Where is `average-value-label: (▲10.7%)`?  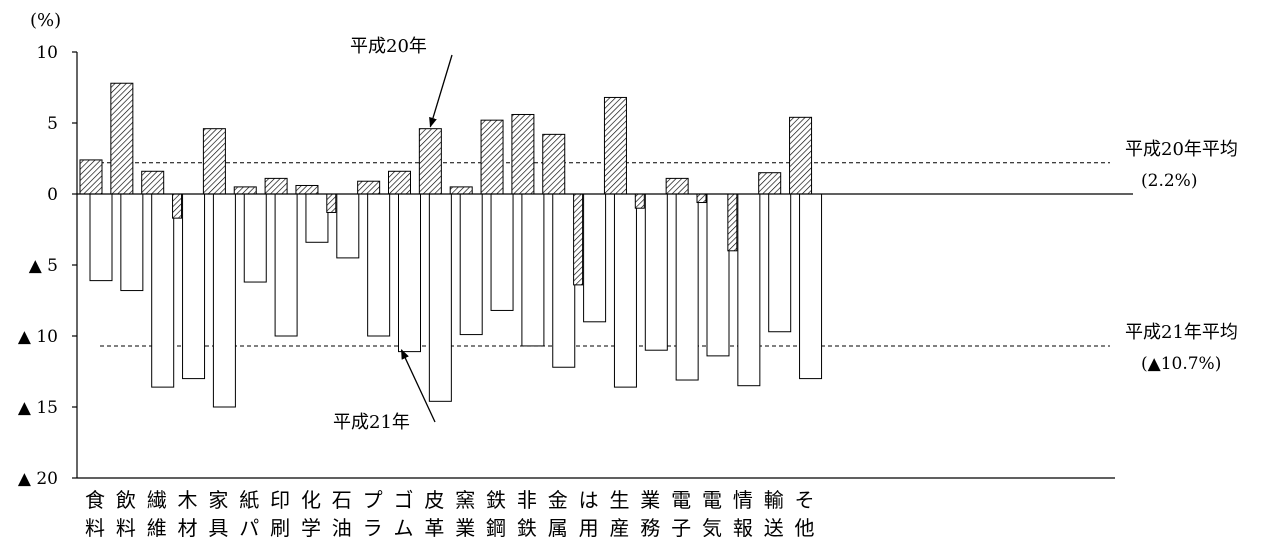
average-value-label: (▲10.7%) is located at coordinates (1181, 364).